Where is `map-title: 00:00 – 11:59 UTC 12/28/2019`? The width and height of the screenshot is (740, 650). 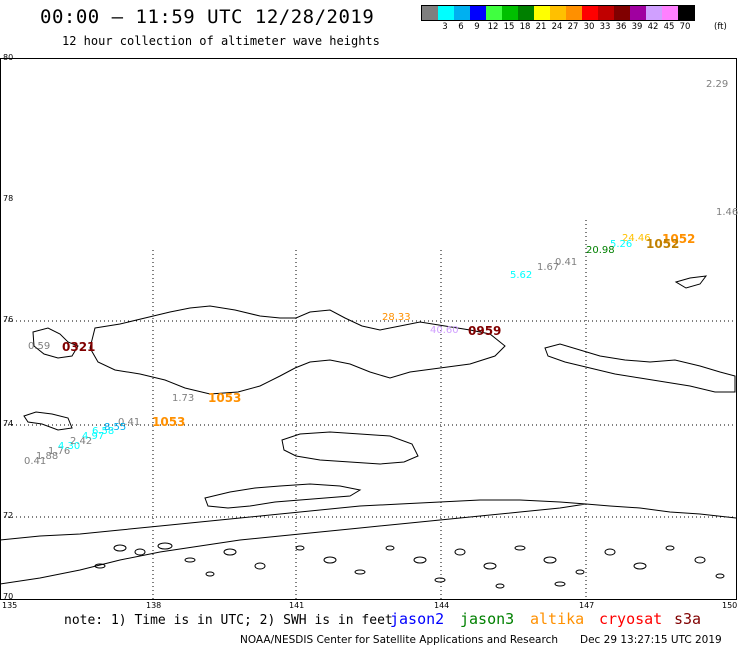
map-title: 00:00 – 11:59 UTC 12/28/2019 is located at coordinates (207, 17).